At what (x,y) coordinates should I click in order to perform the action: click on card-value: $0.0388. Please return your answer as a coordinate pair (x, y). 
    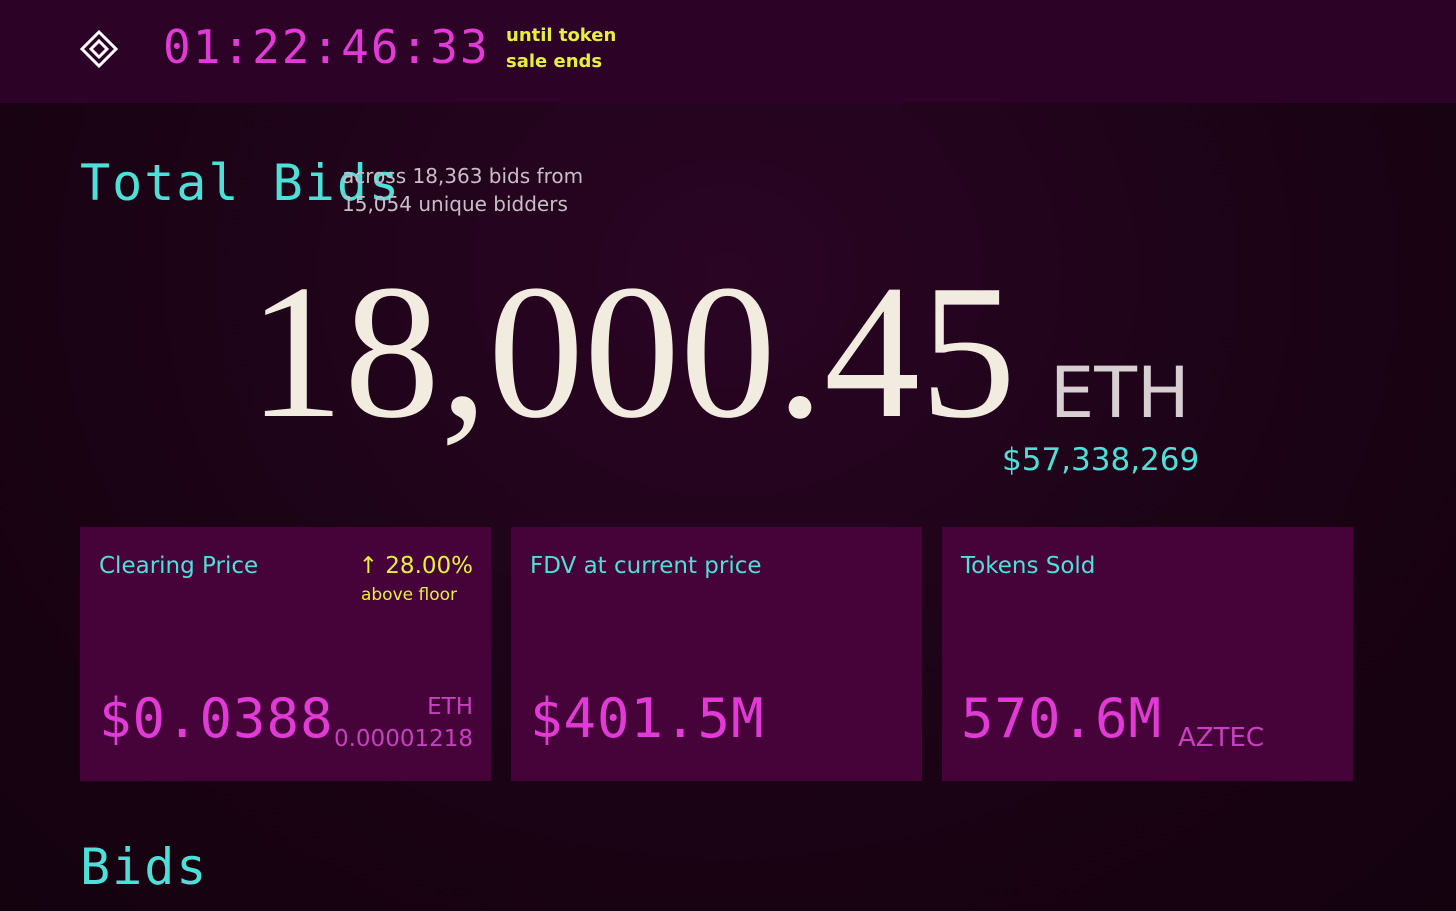
    Looking at the image, I should click on (216, 718).